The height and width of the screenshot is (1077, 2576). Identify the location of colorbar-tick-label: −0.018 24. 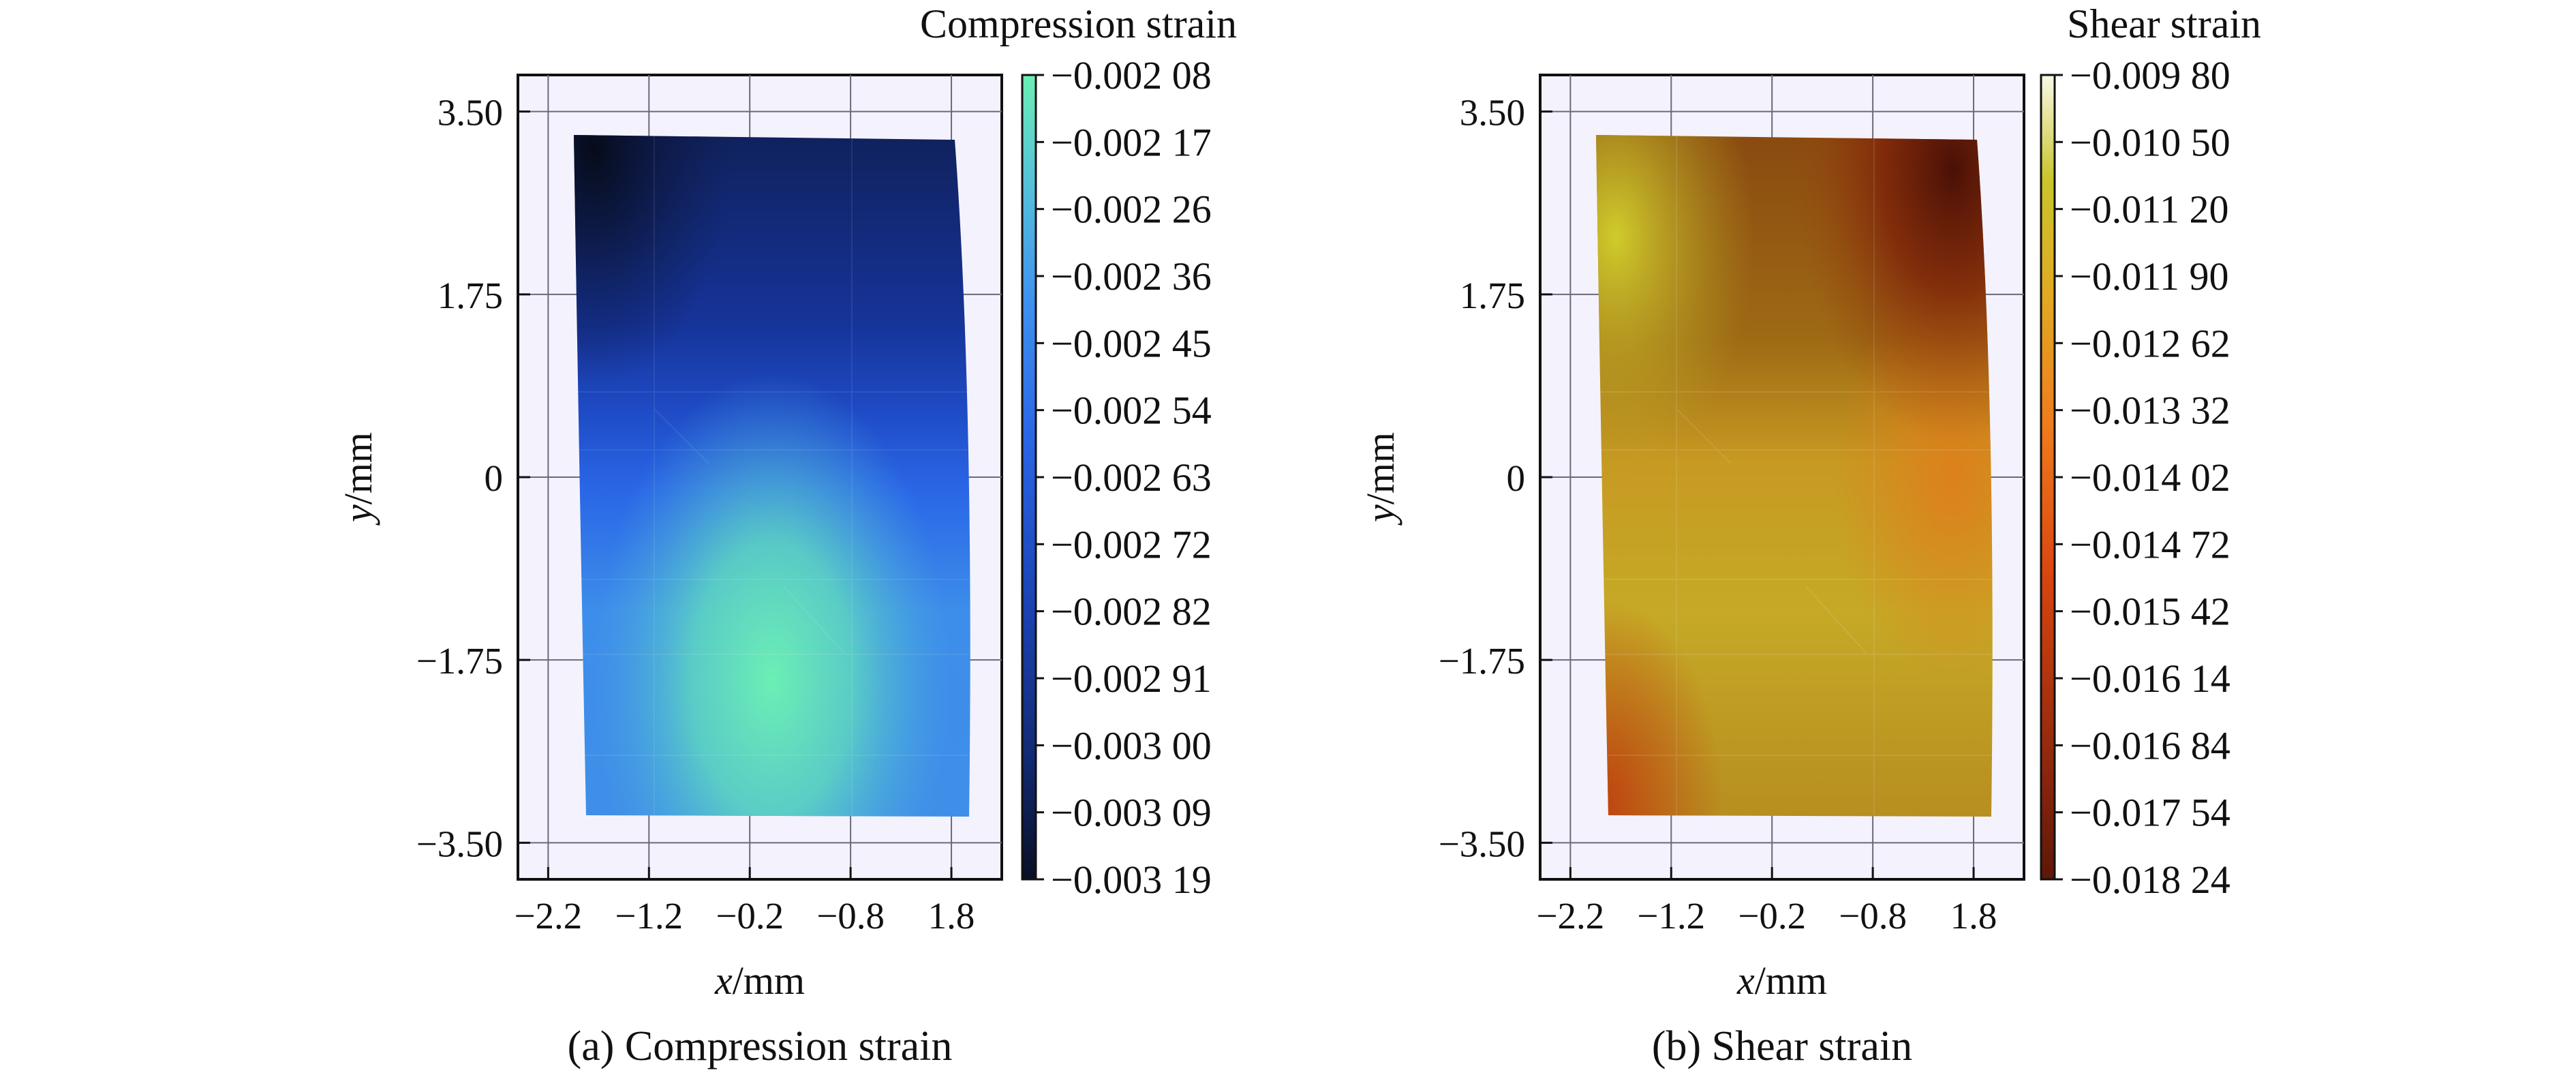
(2150, 880).